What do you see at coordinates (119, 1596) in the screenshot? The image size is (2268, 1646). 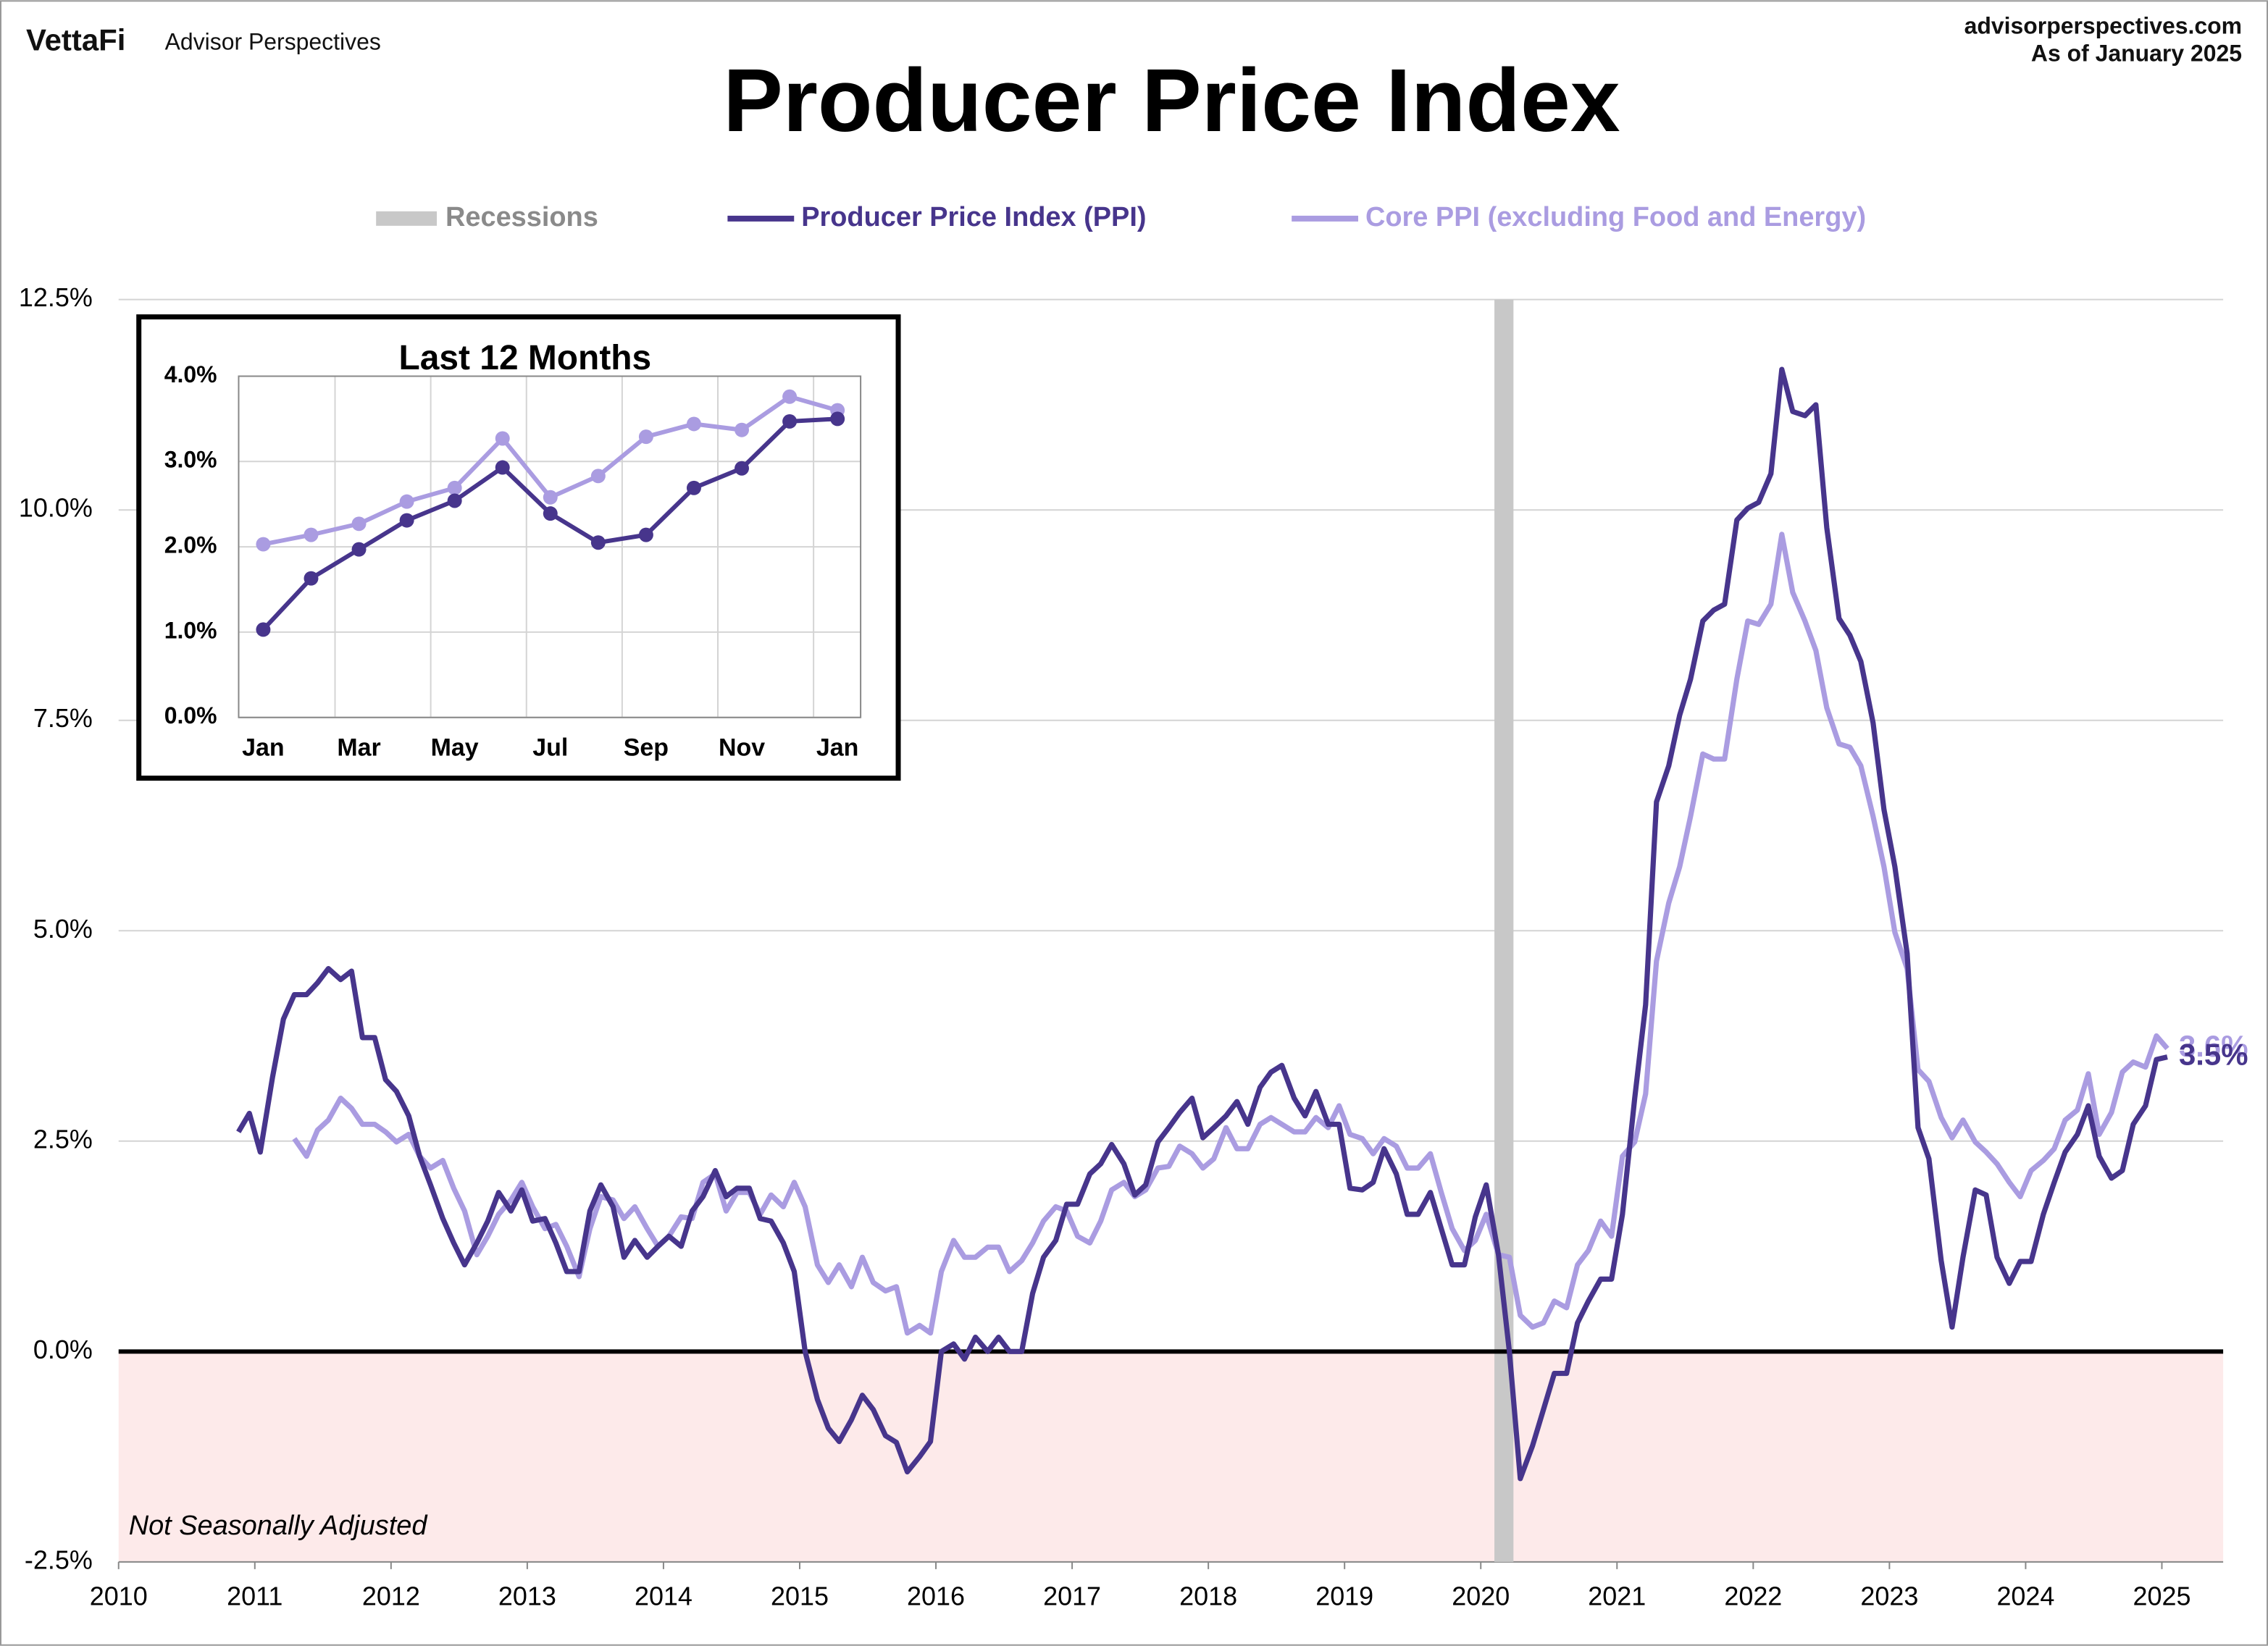 I see `x-tick-label: 2010` at bounding box center [119, 1596].